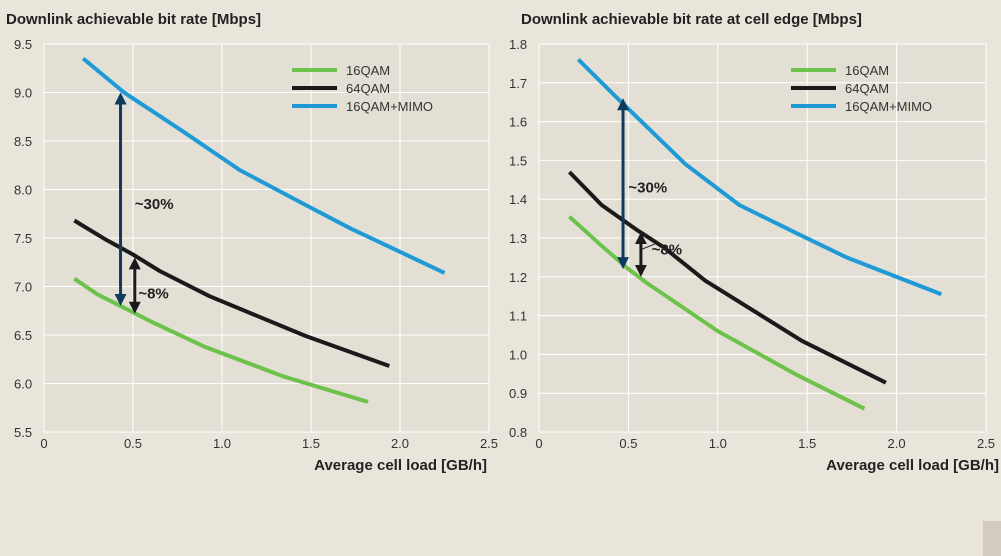  Describe the element at coordinates (538, 443) in the screenshot. I see `right-x-tick-label: 0` at that location.